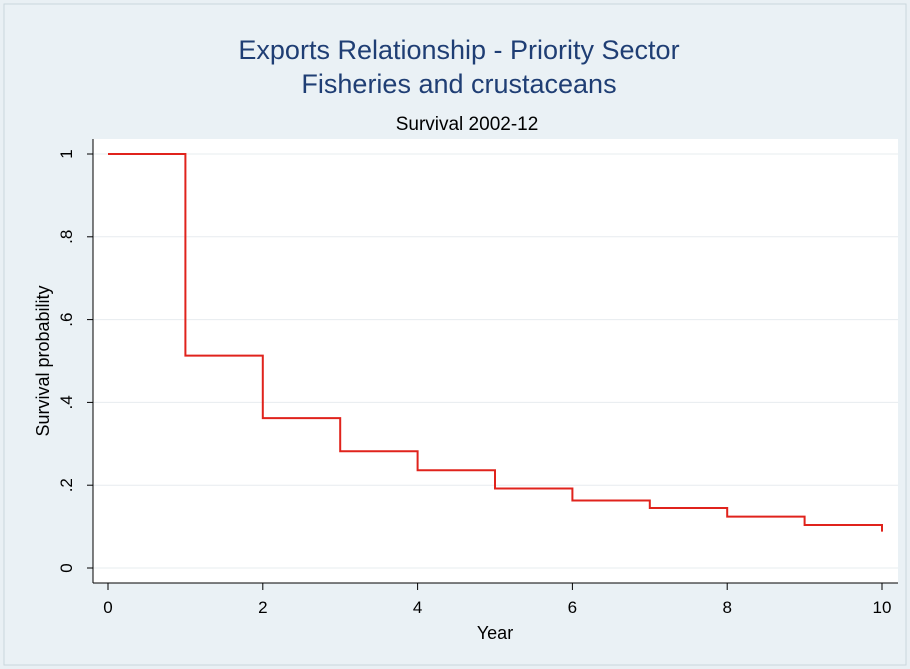 This screenshot has height=669, width=910. What do you see at coordinates (458, 84) in the screenshot?
I see `chart-title-line-2: Fisheries and crustaceans` at bounding box center [458, 84].